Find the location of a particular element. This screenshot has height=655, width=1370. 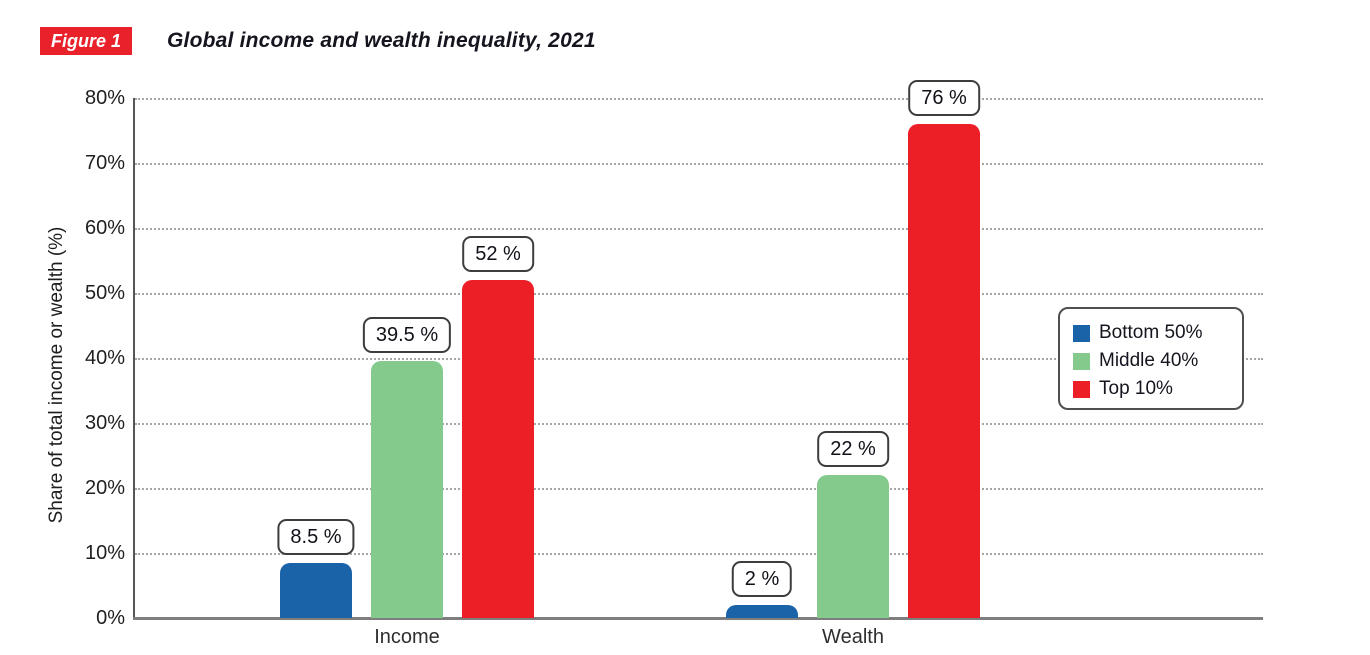

bar-top-10--income is located at coordinates (498, 449).